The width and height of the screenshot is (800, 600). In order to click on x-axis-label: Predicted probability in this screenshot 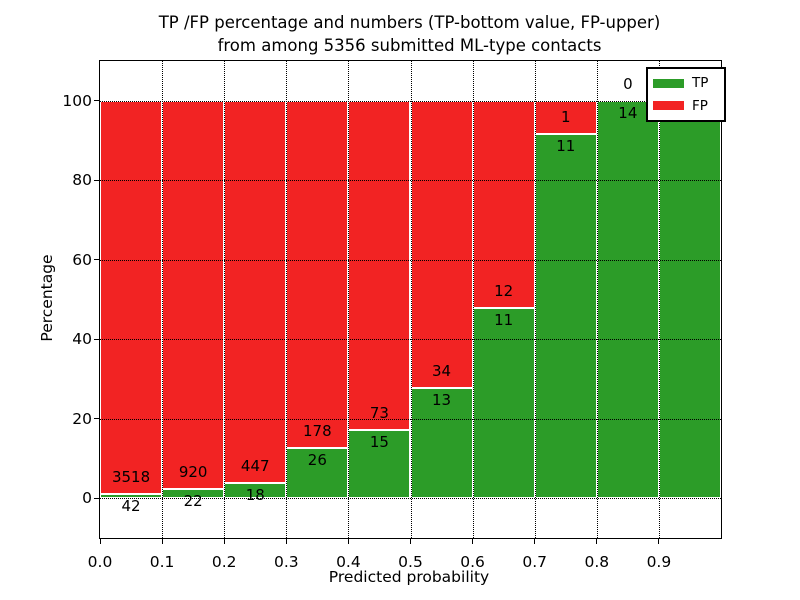, I will do `click(409, 577)`.